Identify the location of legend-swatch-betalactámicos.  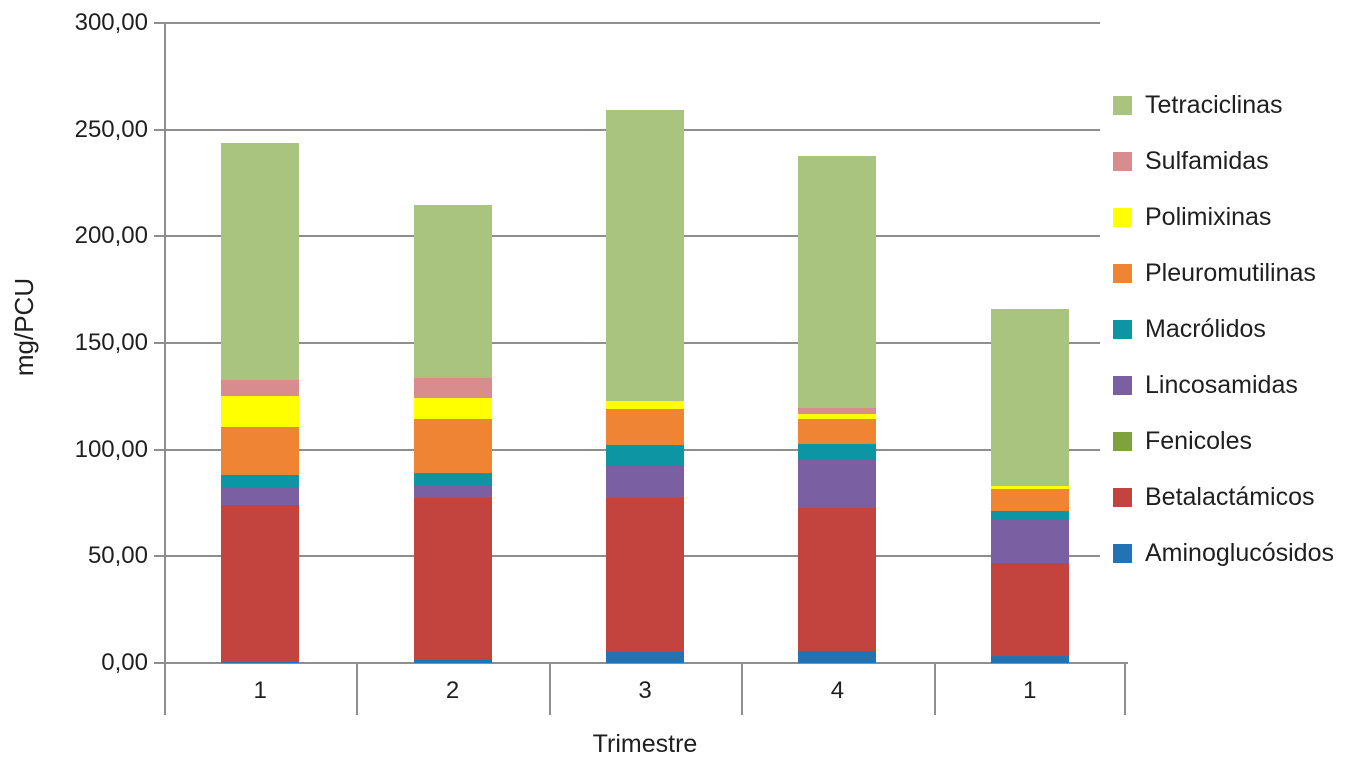
(1122, 497).